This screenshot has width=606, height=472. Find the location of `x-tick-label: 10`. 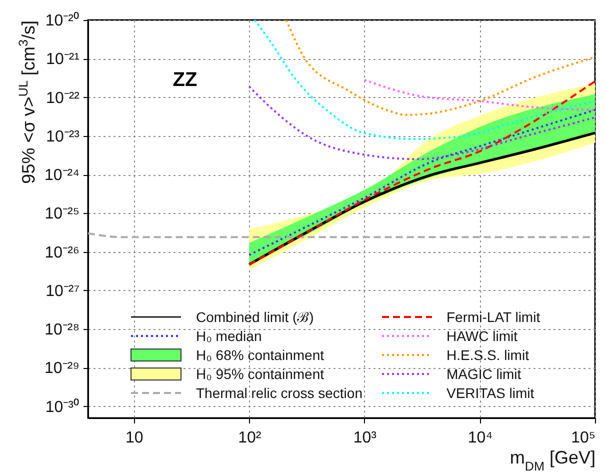

x-tick-label: 10 is located at coordinates (134, 438).